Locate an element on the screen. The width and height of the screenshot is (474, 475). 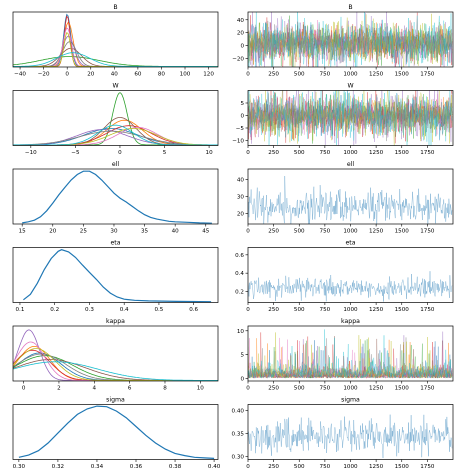
x-tick-label: 80 is located at coordinates (162, 75).